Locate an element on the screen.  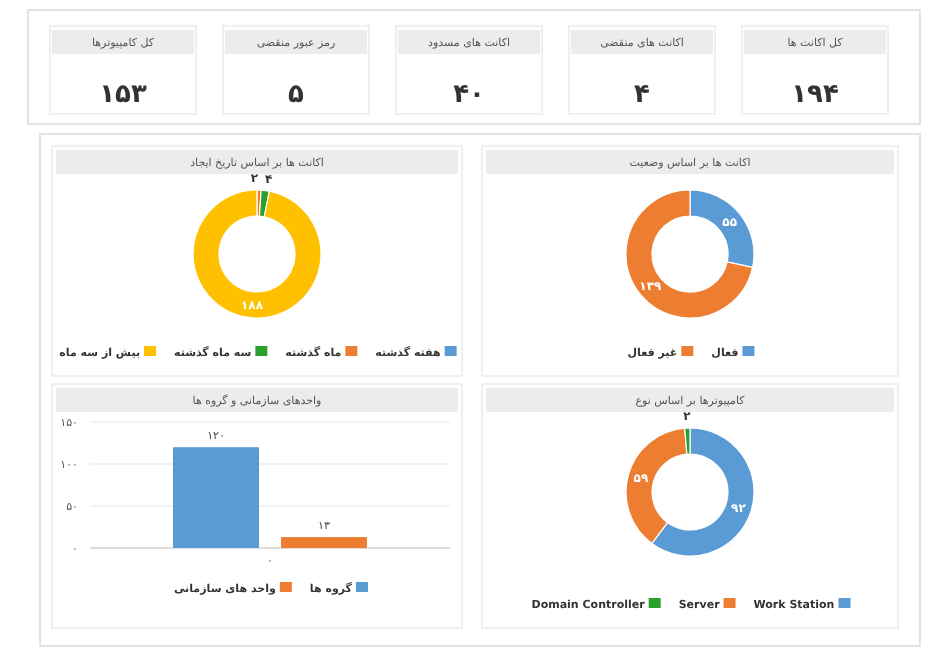
data-label: ۱۵۳ is located at coordinates (123, 95).